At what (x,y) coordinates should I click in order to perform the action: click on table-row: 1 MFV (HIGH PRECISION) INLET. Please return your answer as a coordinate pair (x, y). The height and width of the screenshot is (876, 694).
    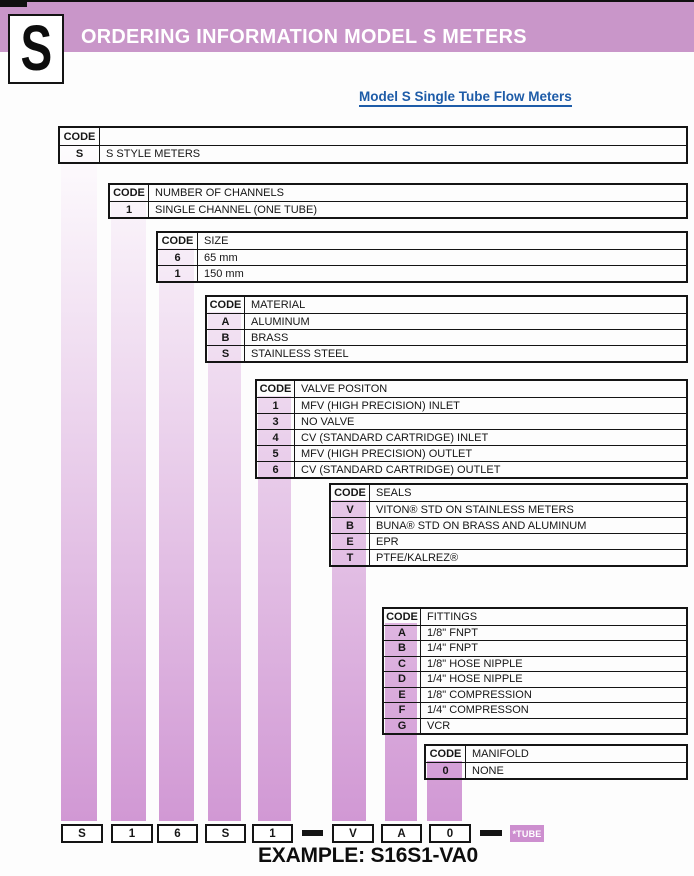
    Looking at the image, I should click on (471, 405).